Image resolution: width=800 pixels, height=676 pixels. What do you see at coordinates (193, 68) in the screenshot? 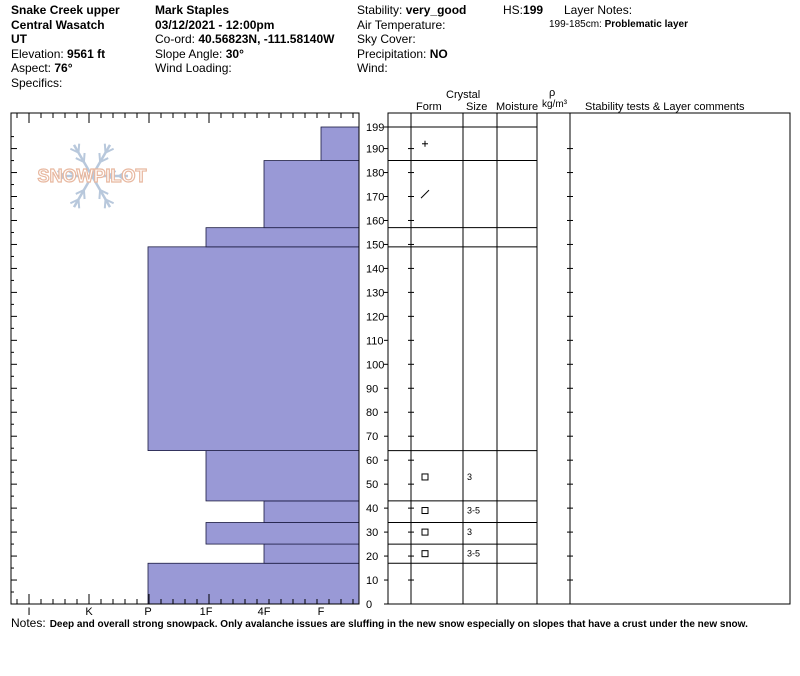
I see `wind-loading-label: Wind Loading:` at bounding box center [193, 68].